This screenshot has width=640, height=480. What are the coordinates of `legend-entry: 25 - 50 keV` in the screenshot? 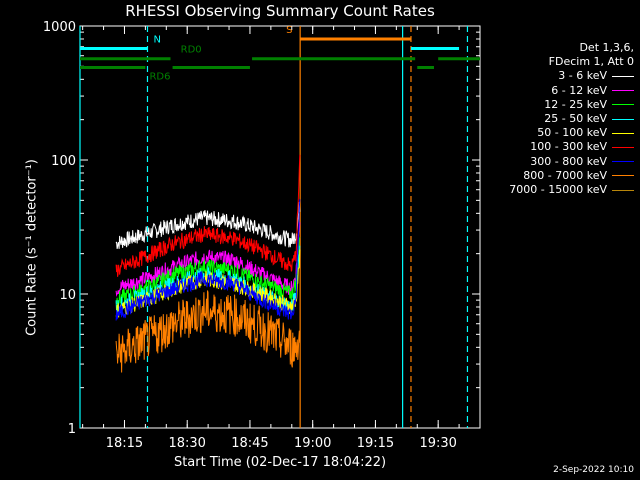 It's located at (561, 119).